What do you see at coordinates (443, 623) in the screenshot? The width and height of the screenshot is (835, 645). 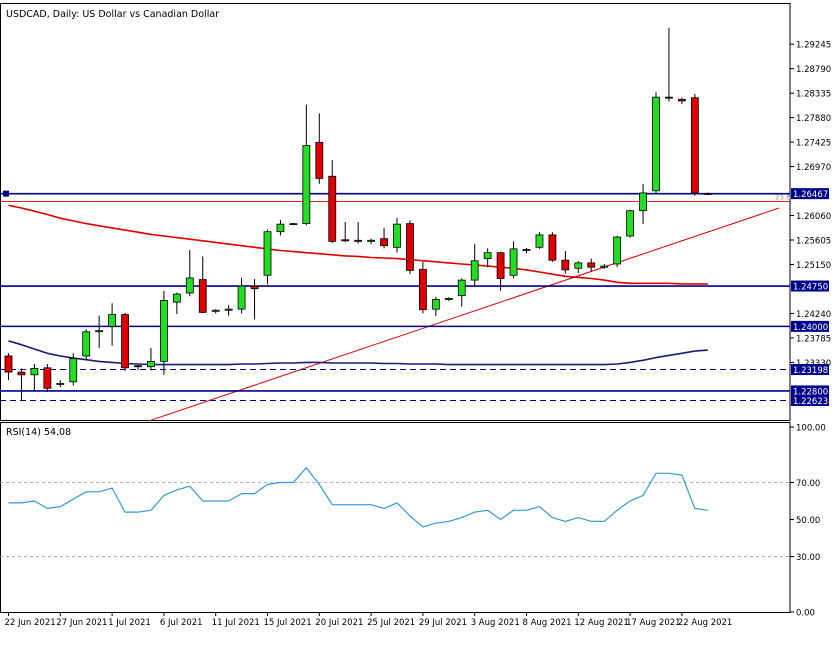 I see `date-tick-label: 29 Jul 2021` at bounding box center [443, 623].